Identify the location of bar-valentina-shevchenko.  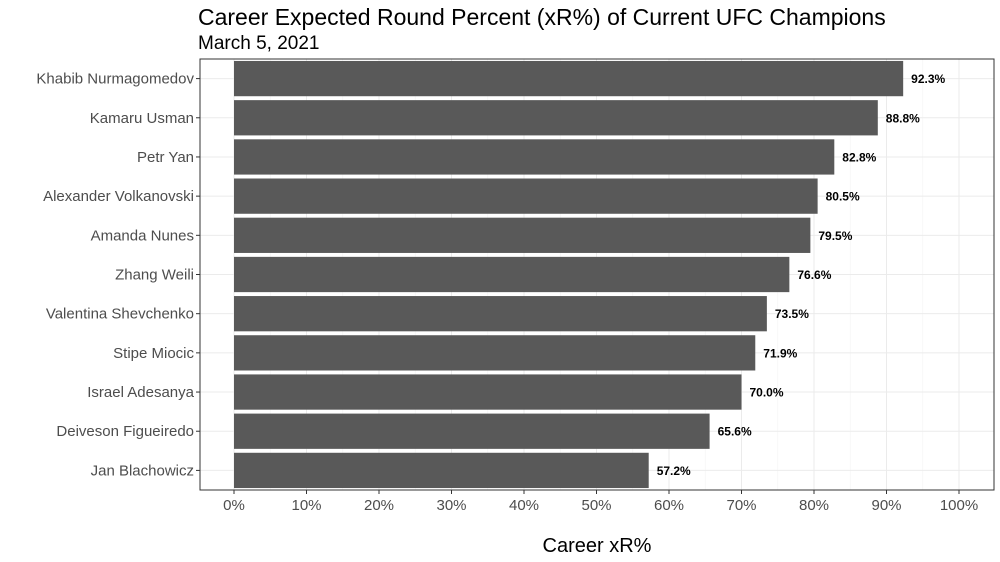
(500, 314).